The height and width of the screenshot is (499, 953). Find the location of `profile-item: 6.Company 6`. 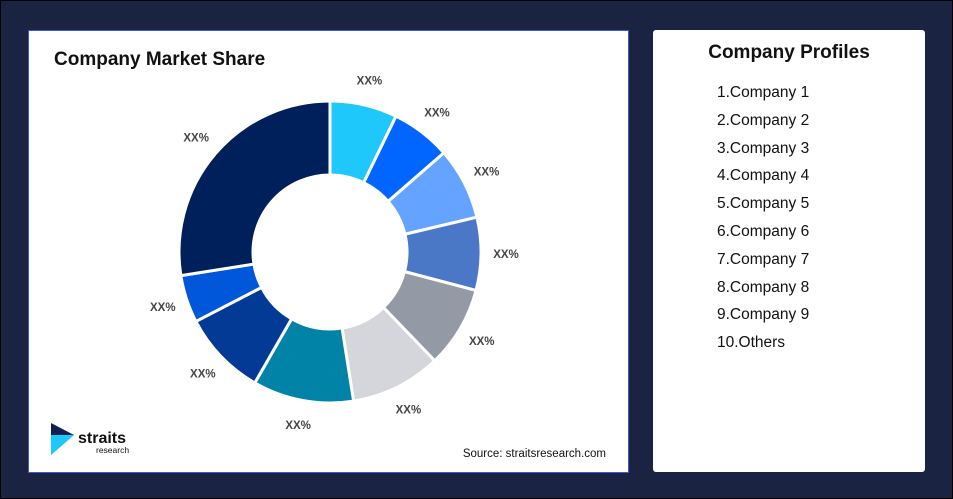

profile-item: 6.Company 6 is located at coordinates (763, 231).